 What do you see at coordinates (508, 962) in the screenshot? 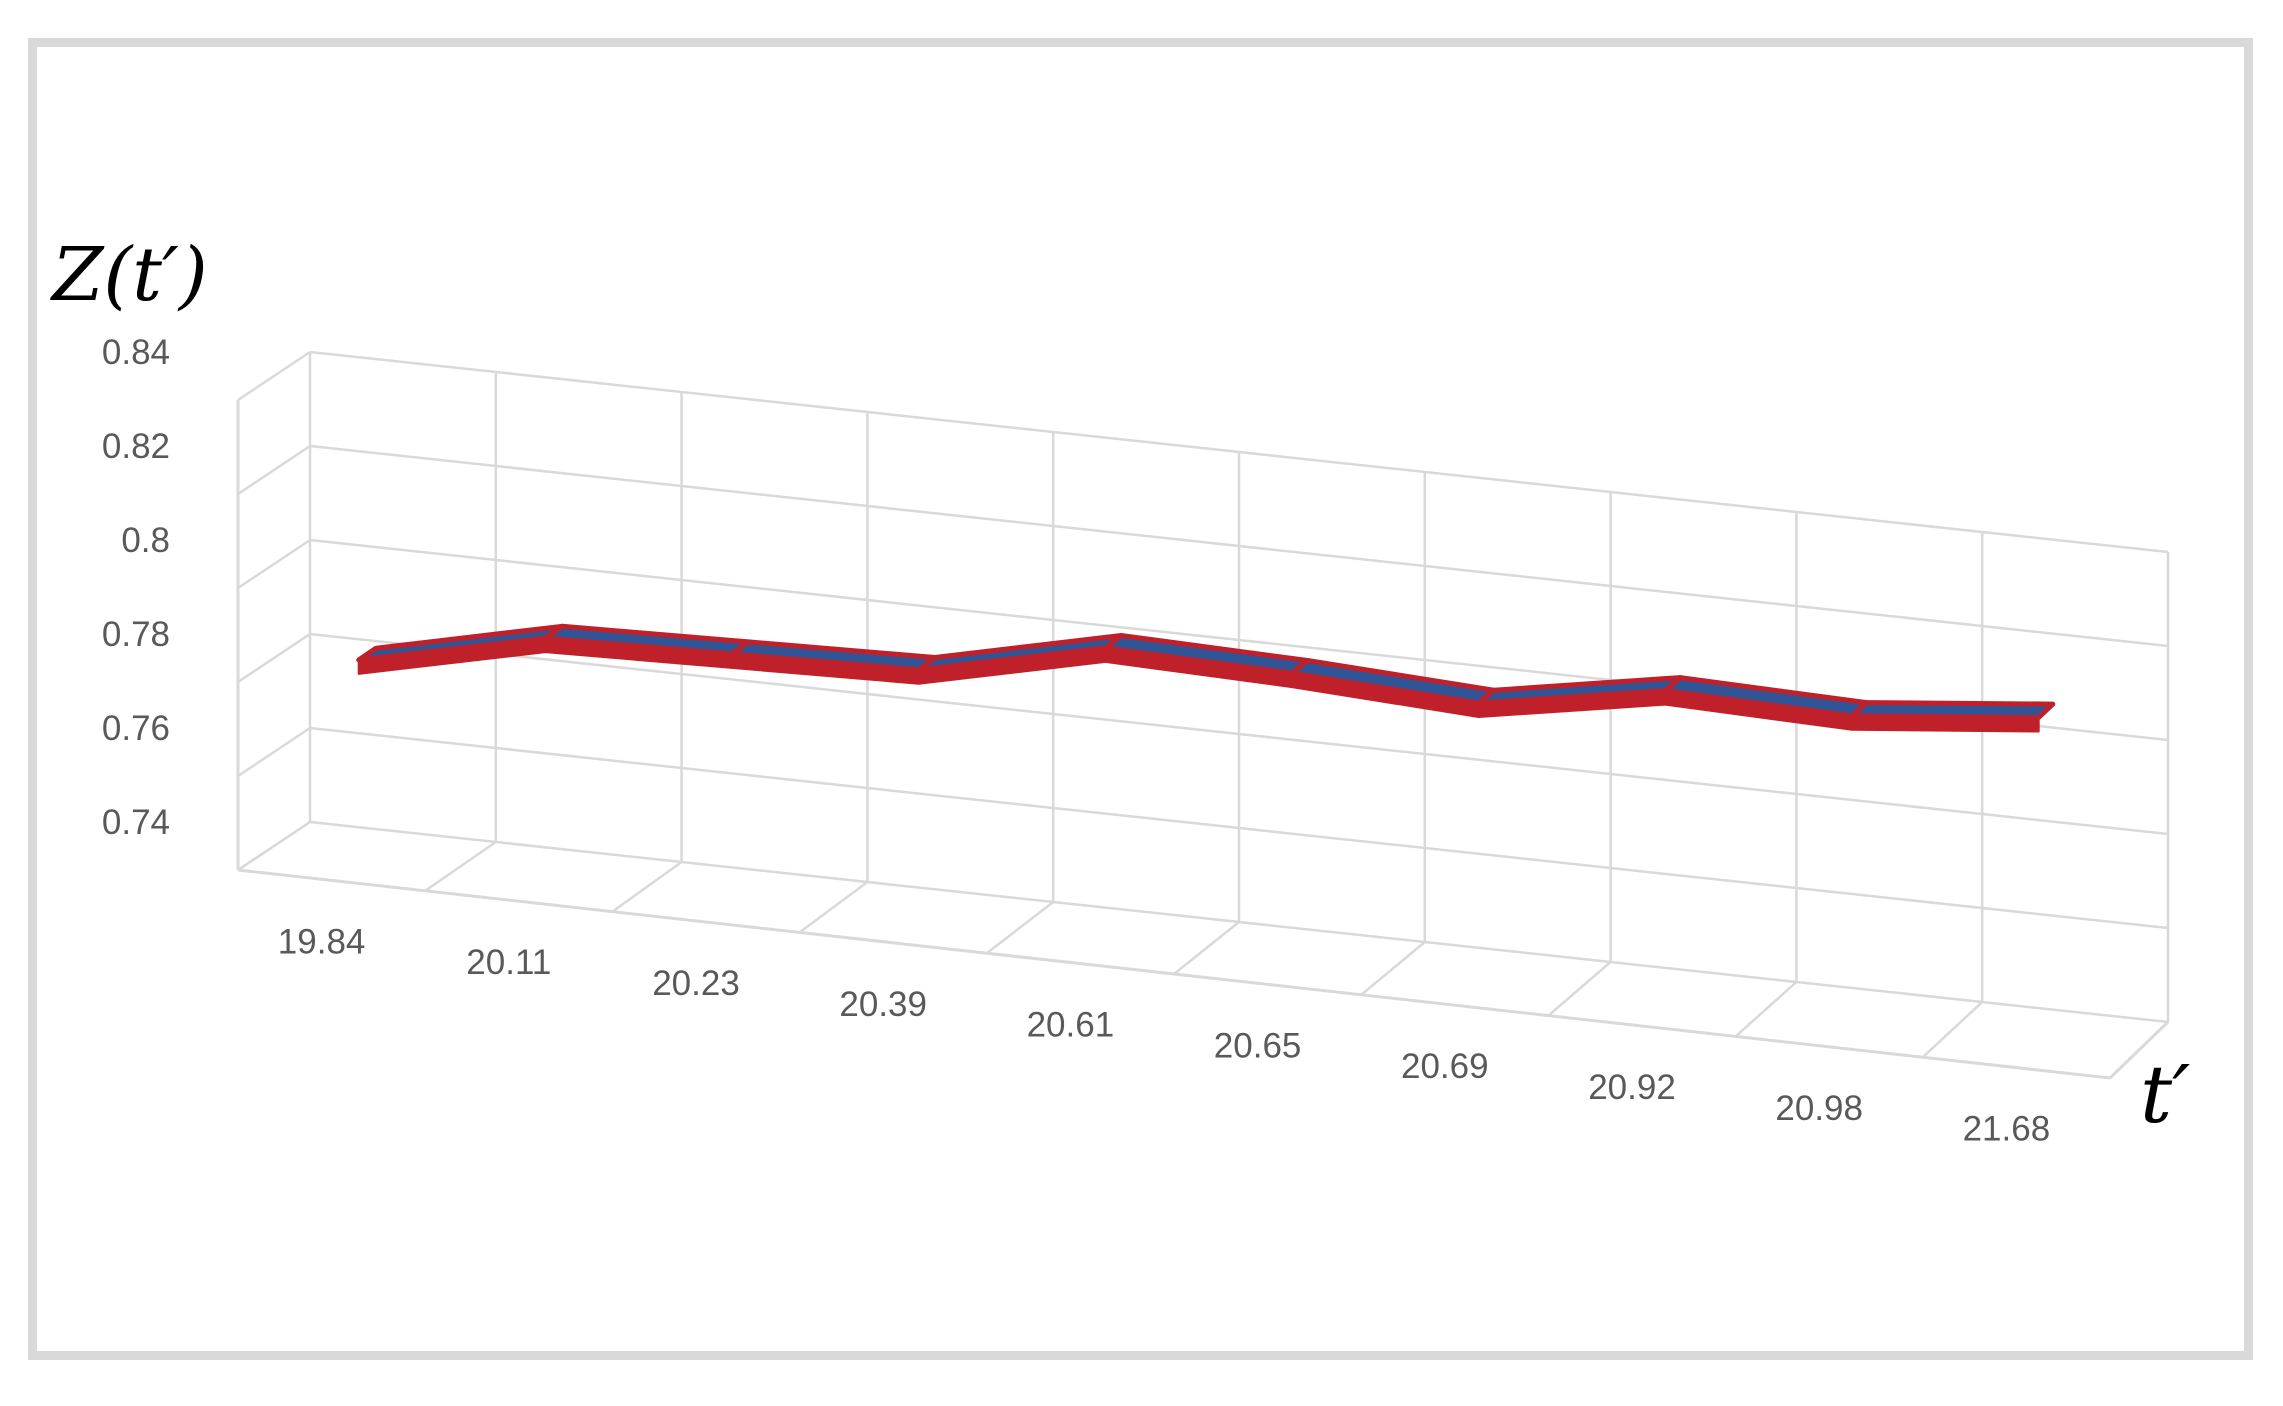
I see `x-tick-label-1: 20.11` at bounding box center [508, 962].